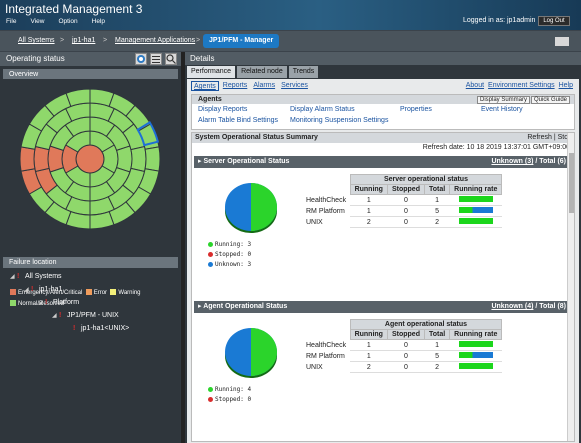  I want to click on subtab-reports: Reports, so click(235, 85).